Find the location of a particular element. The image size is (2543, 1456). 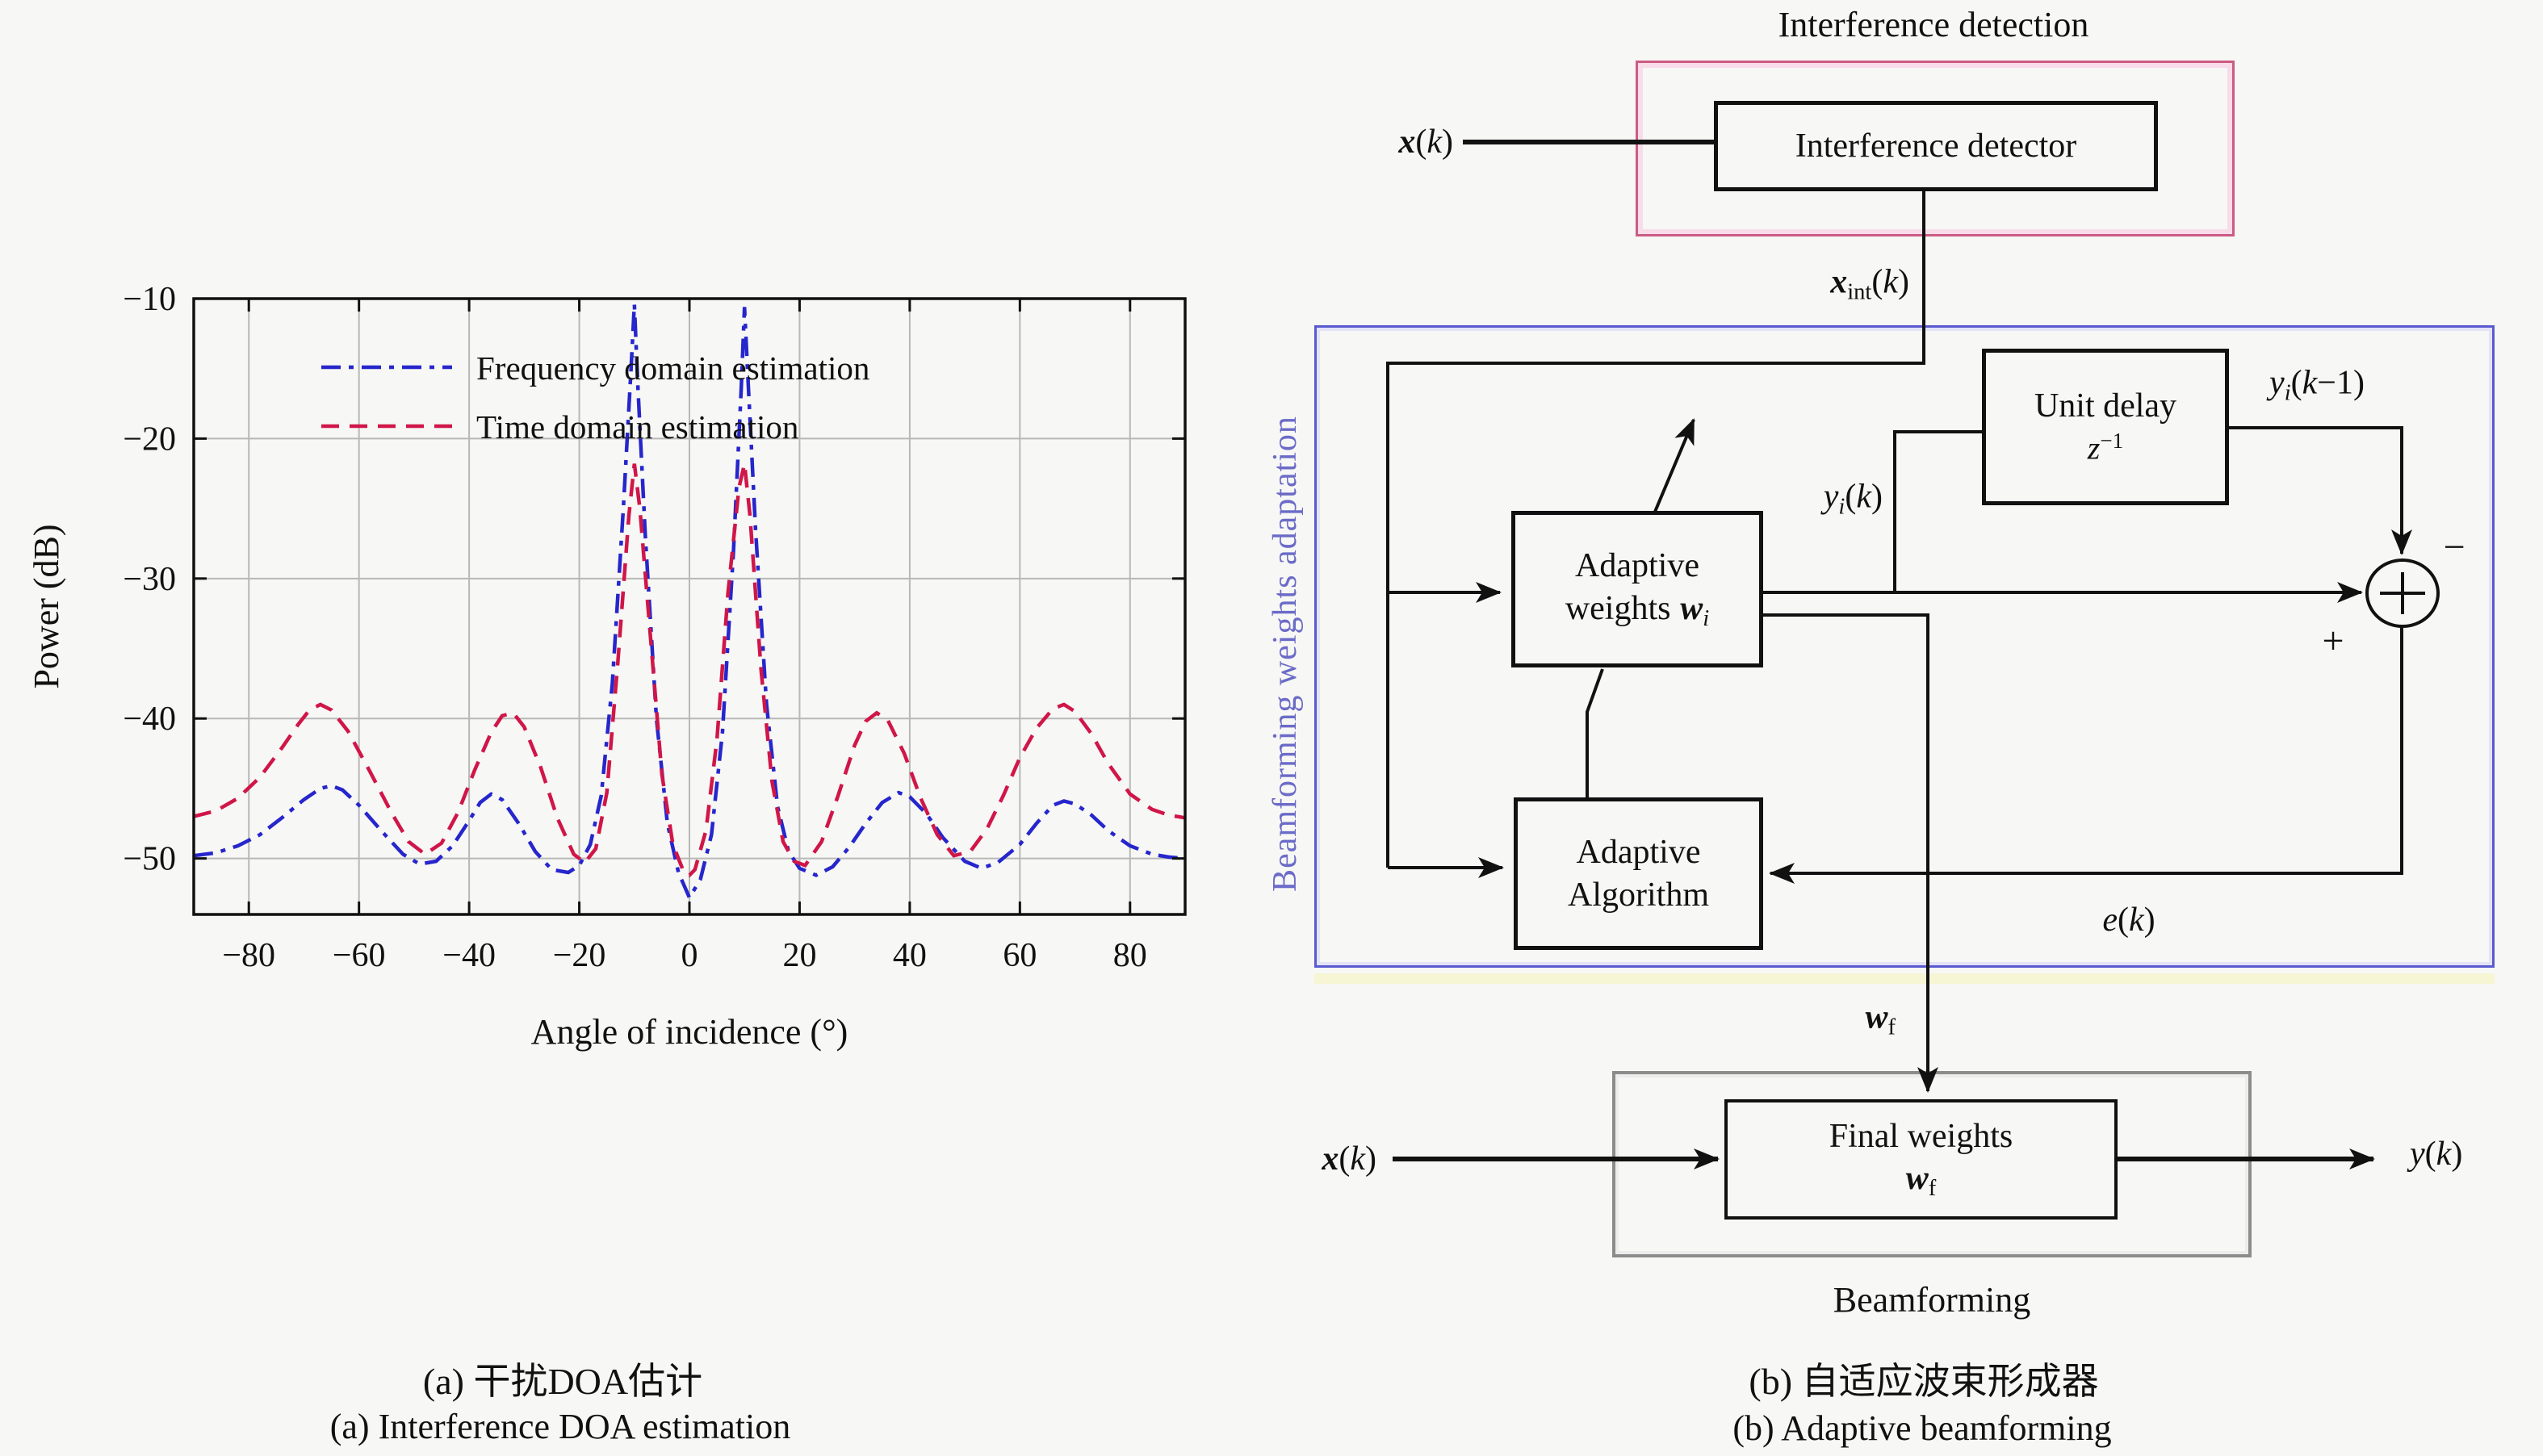

xtick-label: −60 is located at coordinates (359, 955).